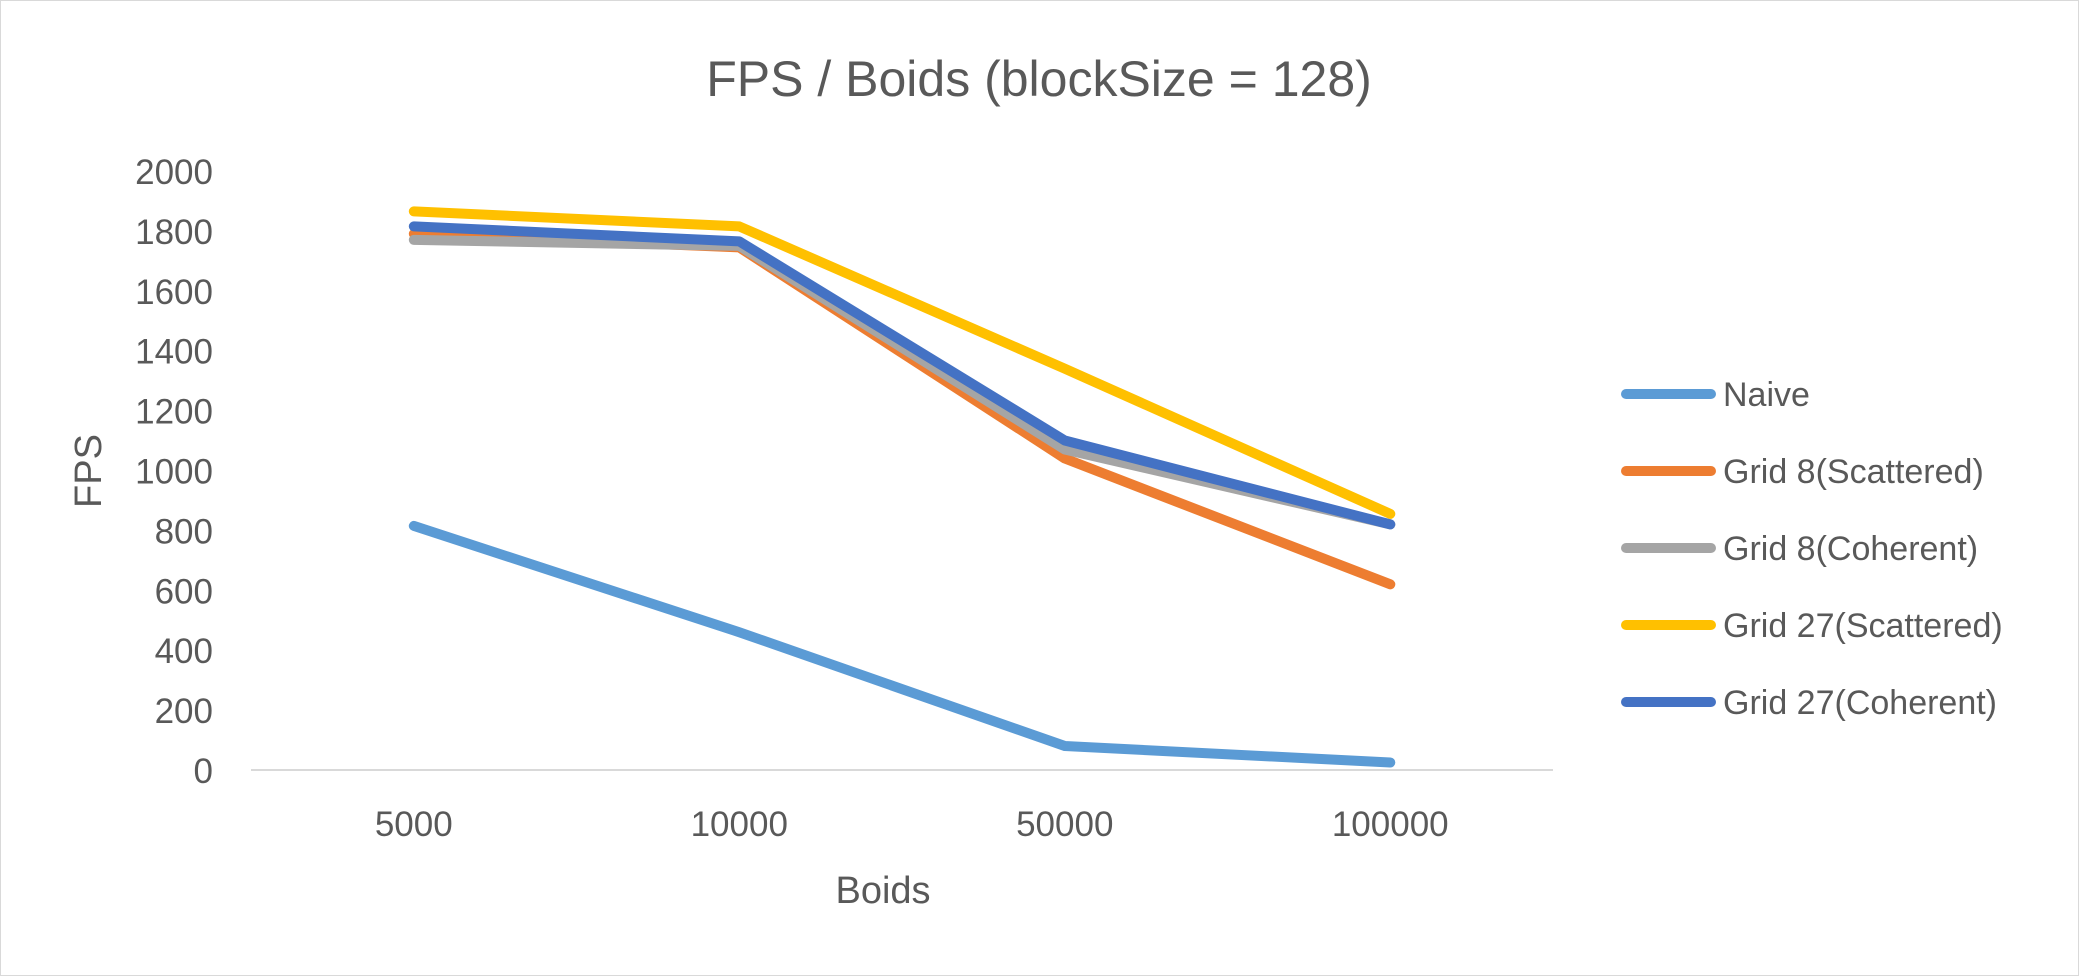 The height and width of the screenshot is (980, 2079). Describe the element at coordinates (1853, 472) in the screenshot. I see `legend-label: Grid 8(Scattered)` at that location.